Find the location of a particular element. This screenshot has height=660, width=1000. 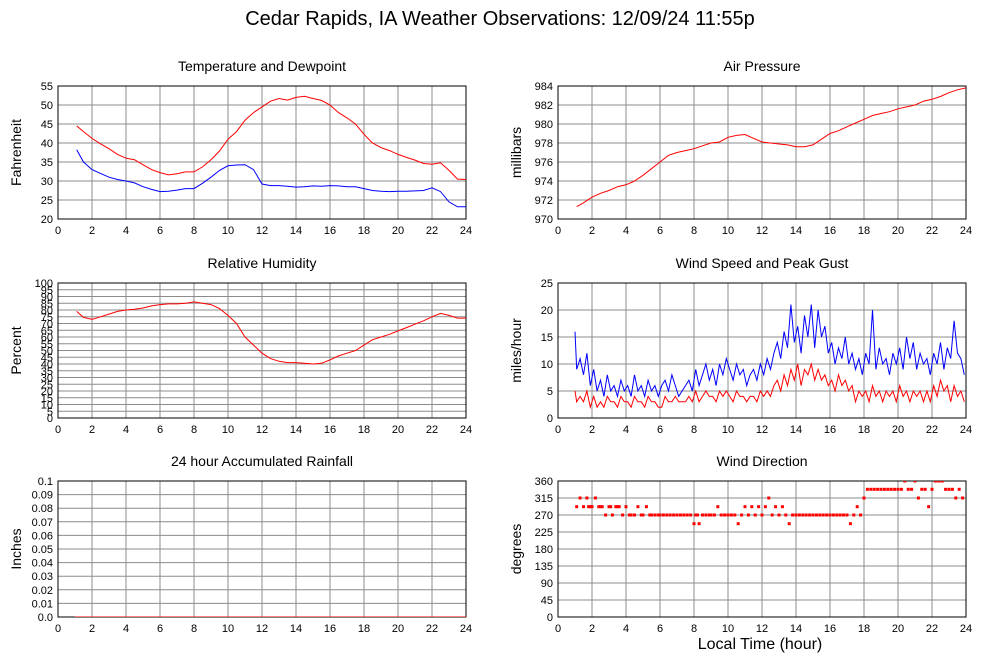

y-tick-label: 135 is located at coordinates (544, 567).